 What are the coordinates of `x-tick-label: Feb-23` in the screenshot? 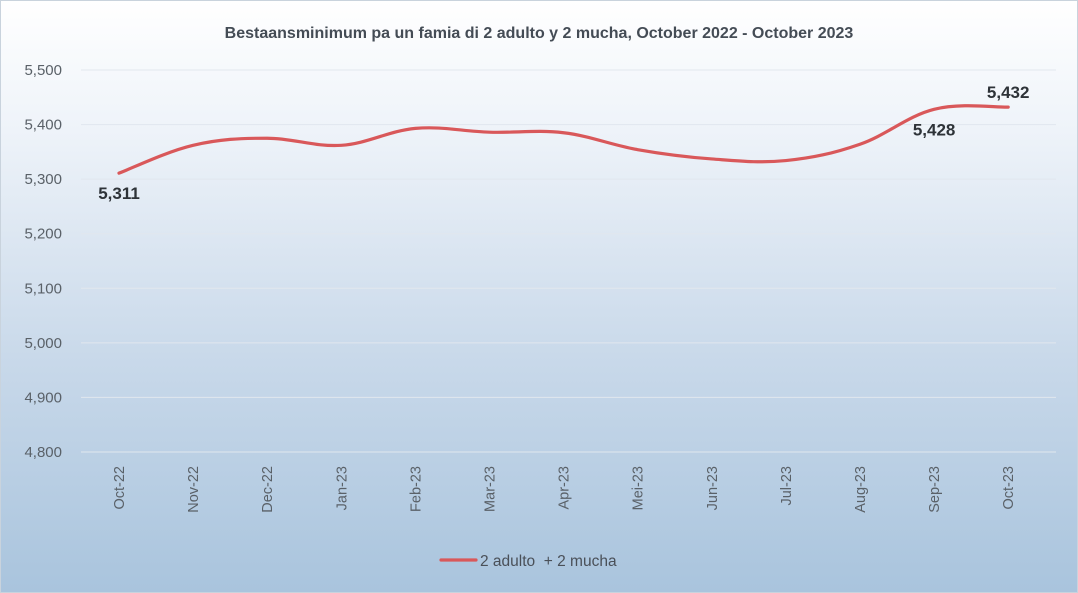 It's located at (416, 489).